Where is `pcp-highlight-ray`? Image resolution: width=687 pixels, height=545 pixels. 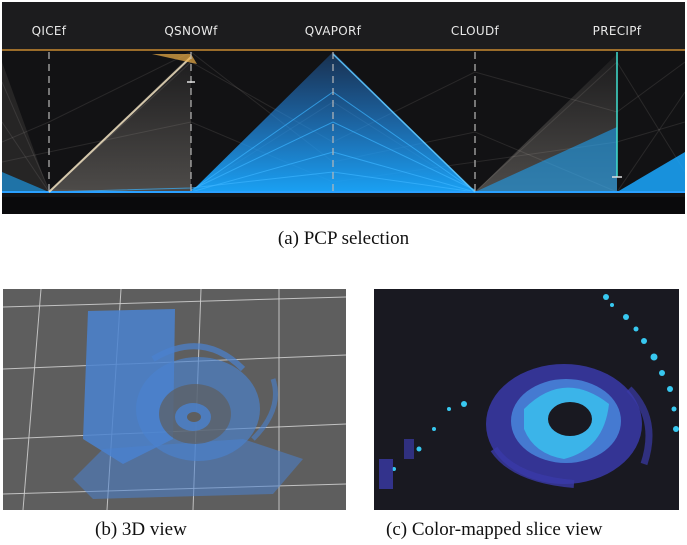 pcp-highlight-ray is located at coordinates (120, 124).